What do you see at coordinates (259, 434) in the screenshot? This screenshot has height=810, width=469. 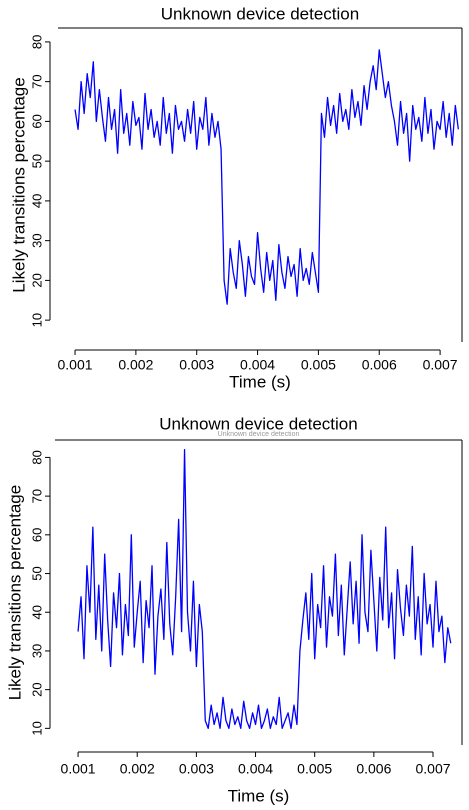 I see `chart-subtitle: Unknown device detection` at bounding box center [259, 434].